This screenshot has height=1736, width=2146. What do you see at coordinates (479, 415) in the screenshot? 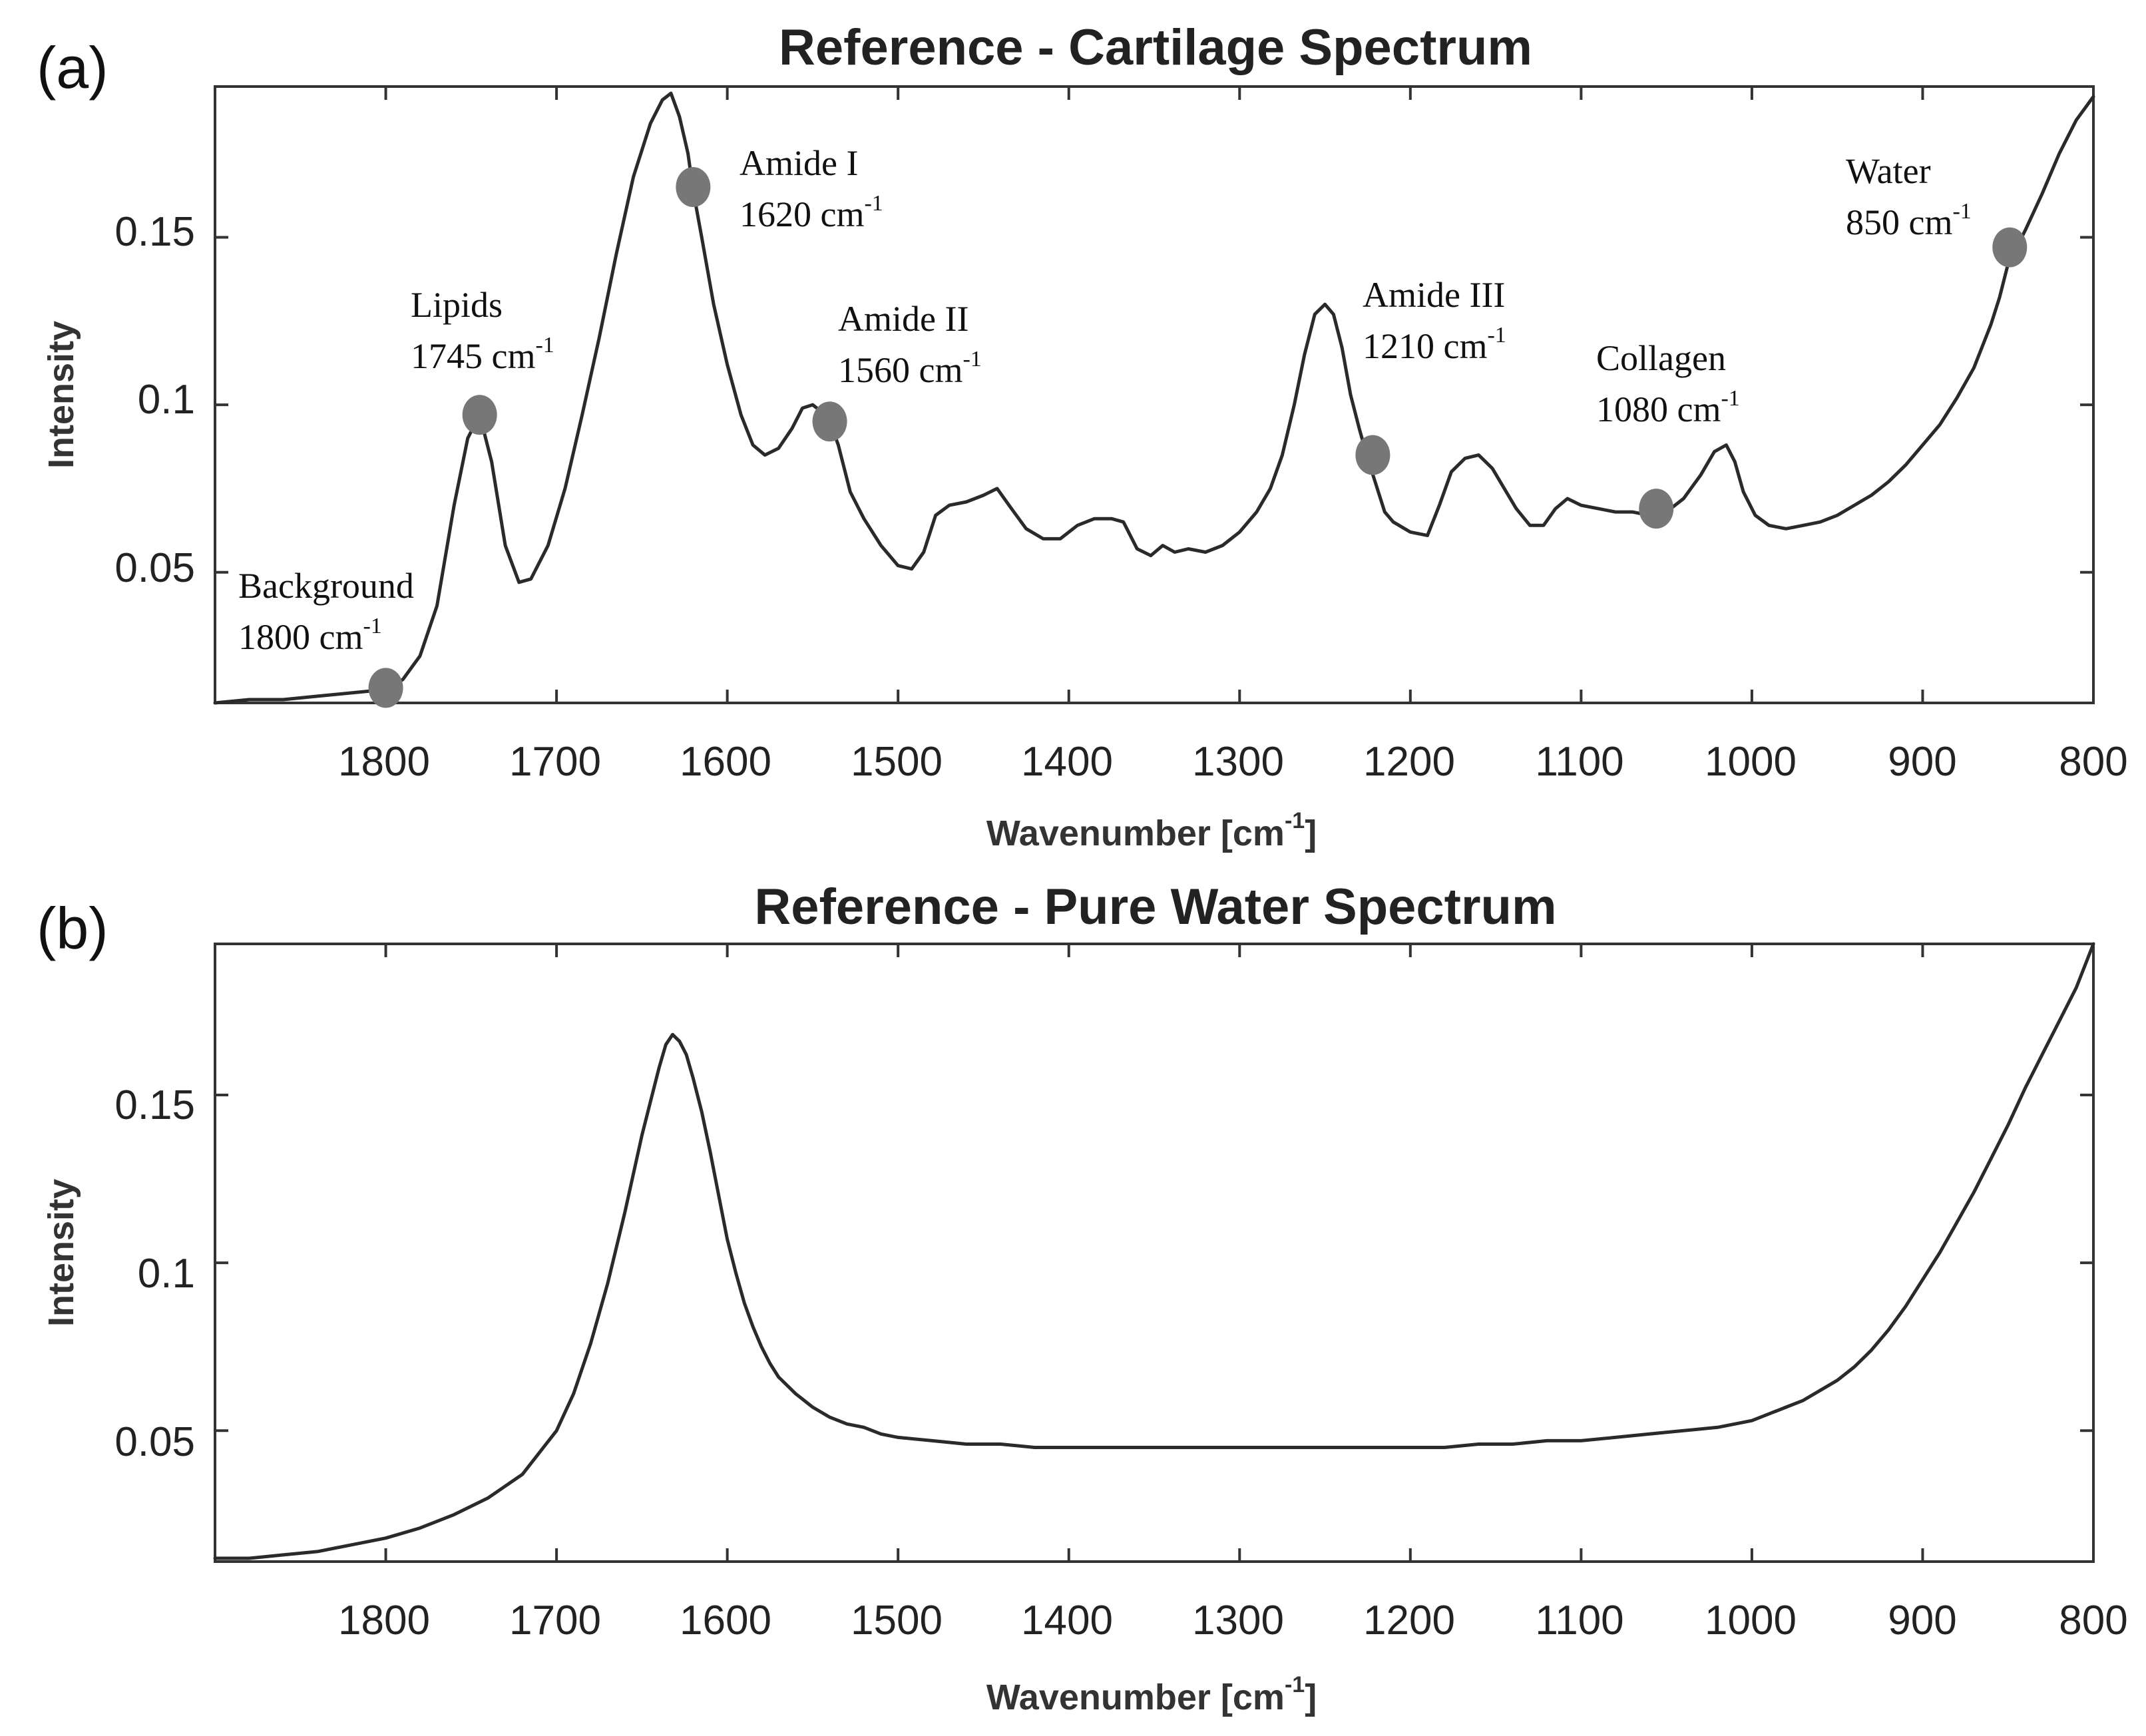
I see `peak-marker-lipids` at bounding box center [479, 415].